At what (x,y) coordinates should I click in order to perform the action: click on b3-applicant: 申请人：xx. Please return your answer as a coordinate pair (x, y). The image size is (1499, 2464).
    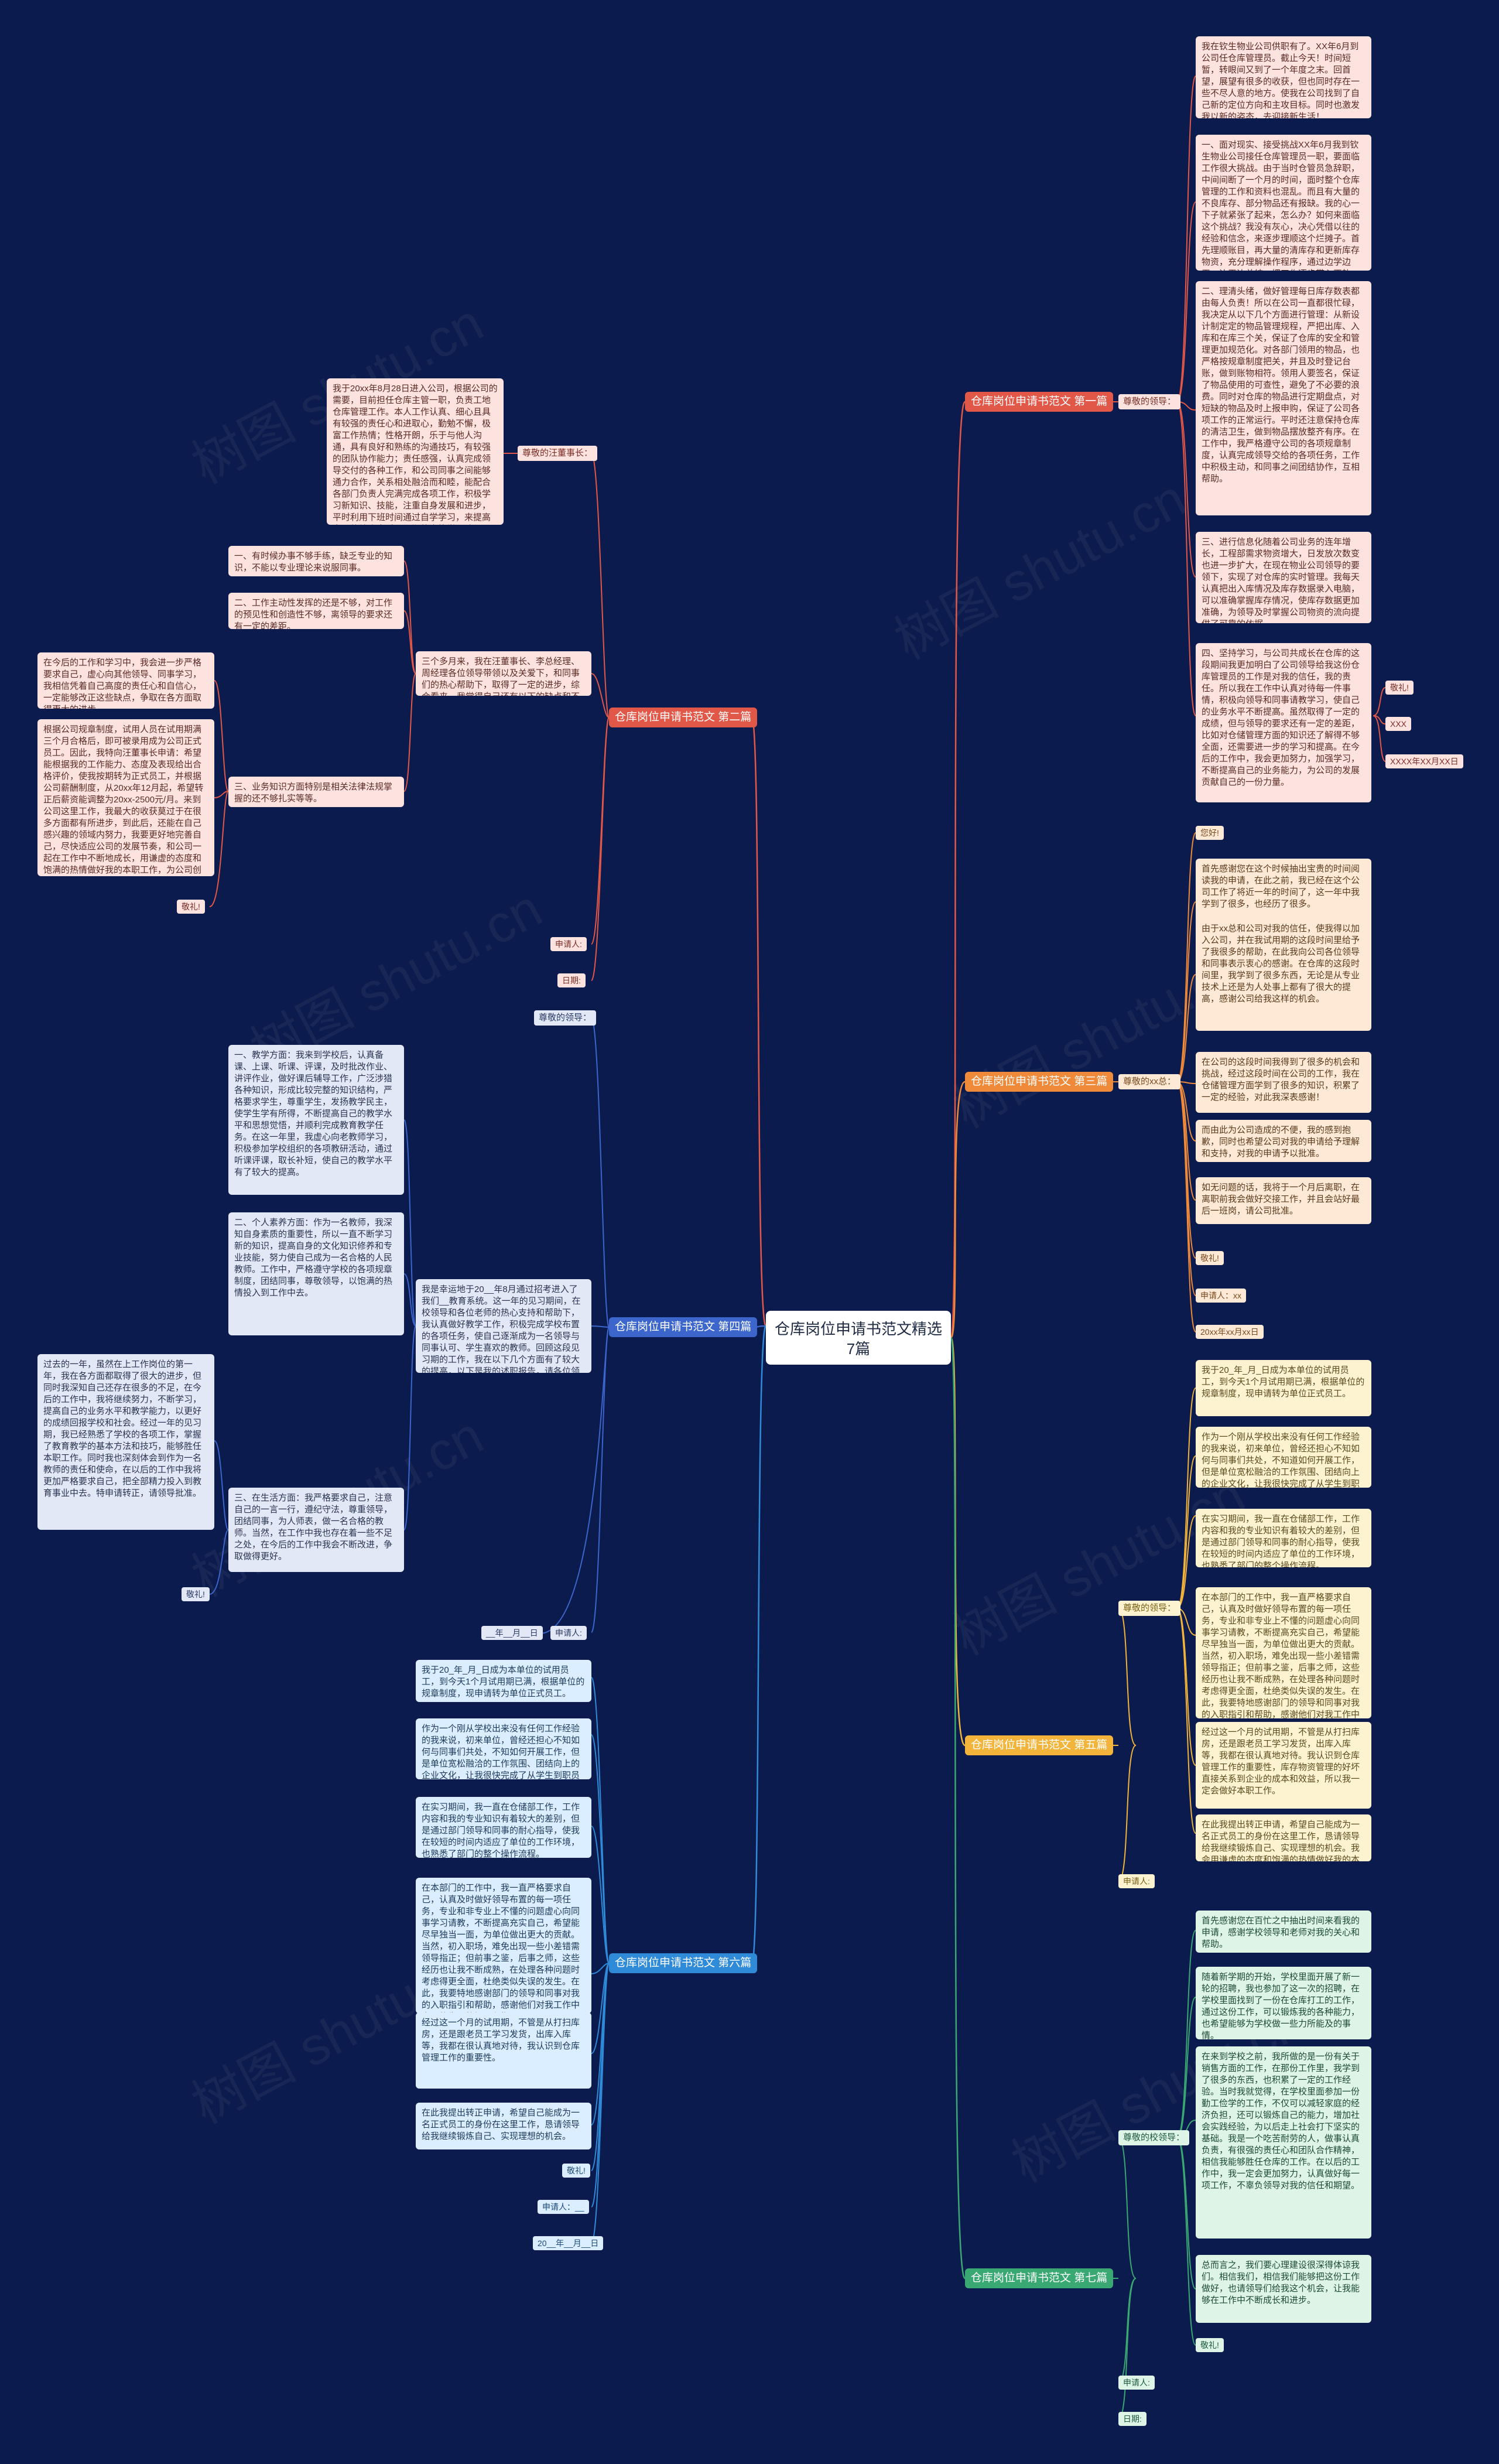
    Looking at the image, I should click on (1221, 1296).